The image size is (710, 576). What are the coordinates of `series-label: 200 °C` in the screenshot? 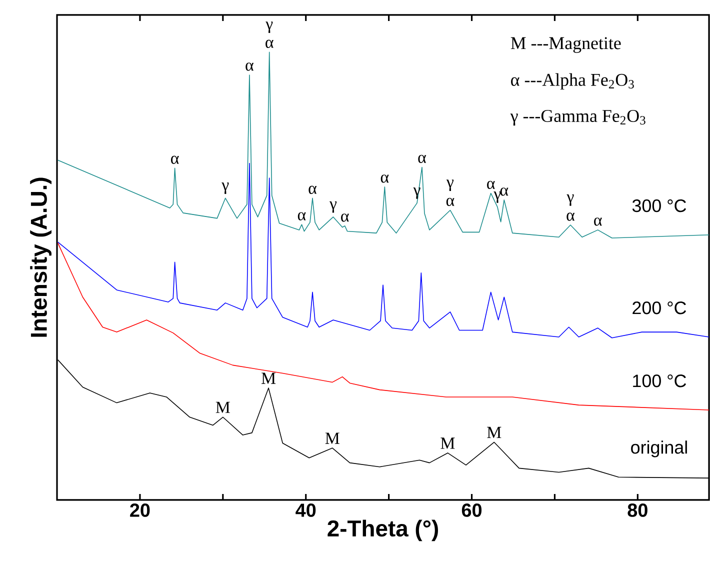 It's located at (659, 308).